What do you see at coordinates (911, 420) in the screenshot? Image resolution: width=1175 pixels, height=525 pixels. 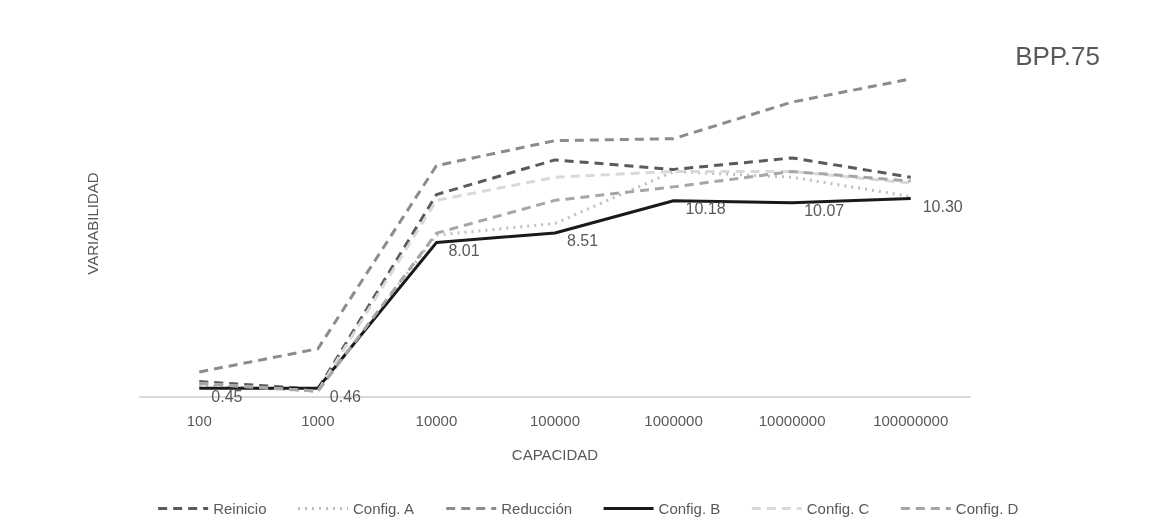 I see `x-tick-label: 100000000` at bounding box center [911, 420].